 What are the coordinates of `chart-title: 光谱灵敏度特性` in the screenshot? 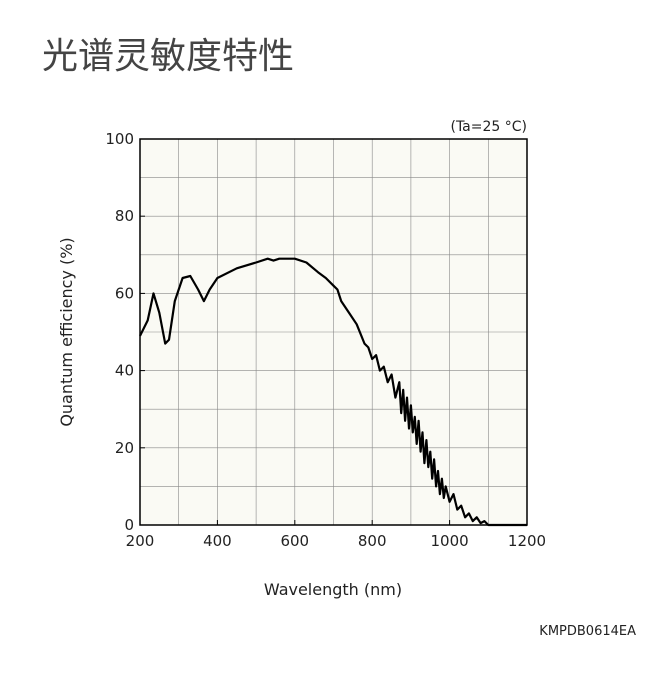 It's located at (168, 56).